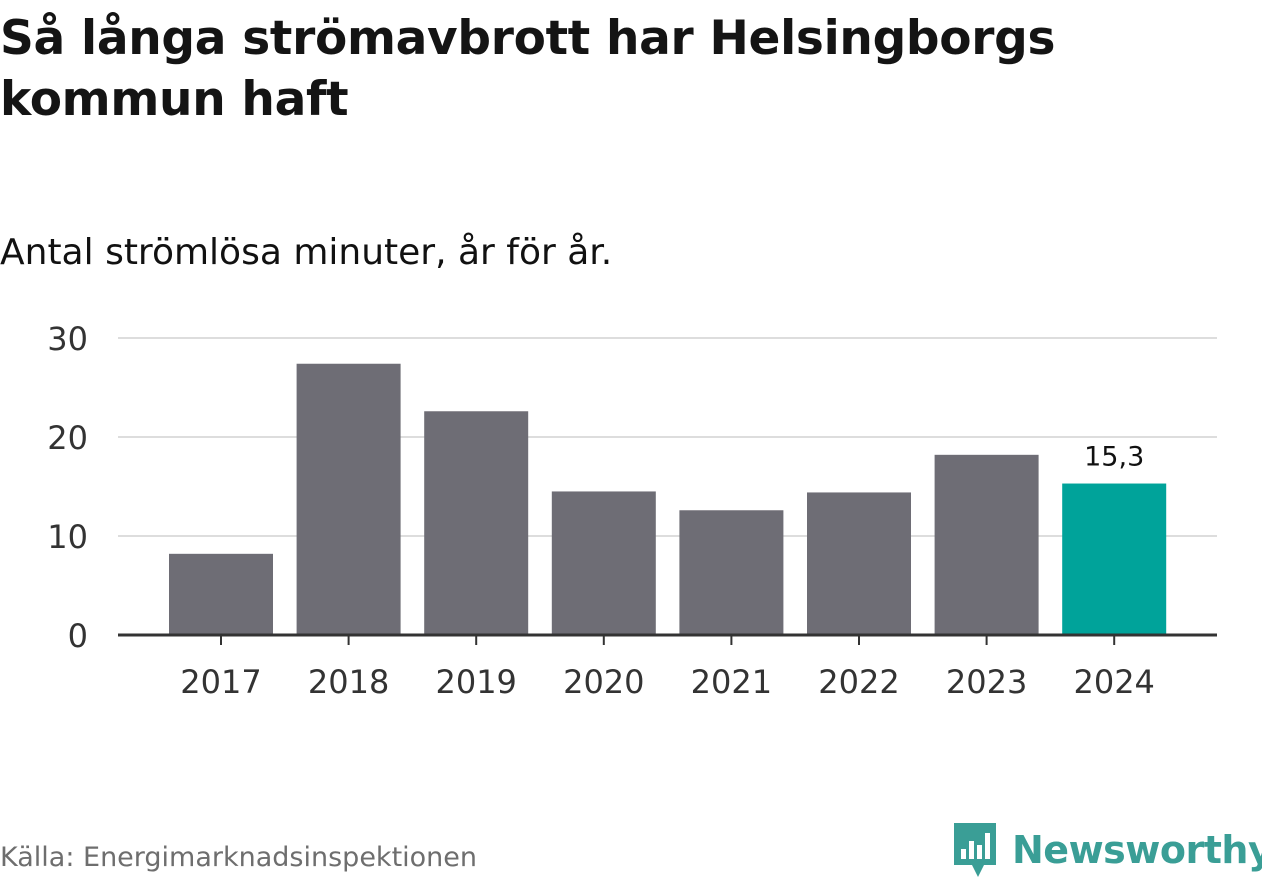 This screenshot has height=882, width=1262. Describe the element at coordinates (67, 438) in the screenshot. I see `y-tick-label-20: 20` at that location.